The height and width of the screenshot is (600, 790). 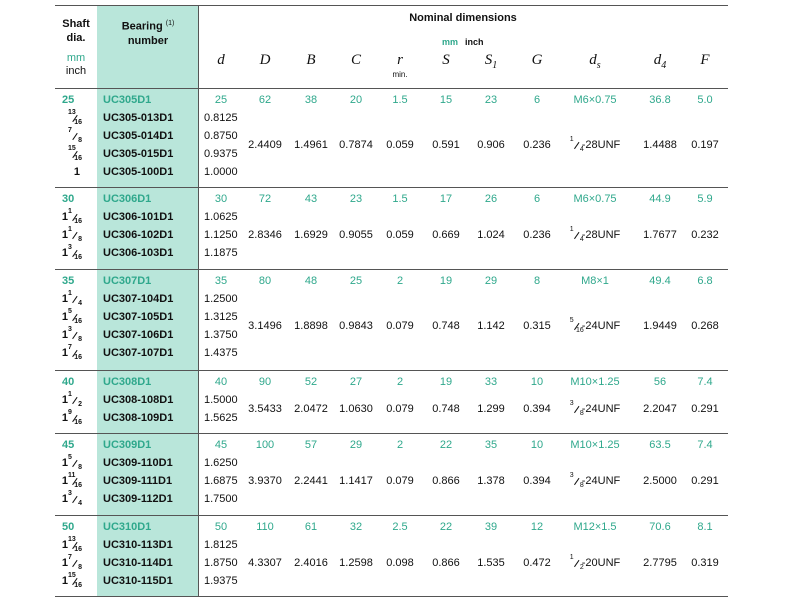 What do you see at coordinates (221, 172) in the screenshot?
I see `inch-d-value: 1.0000` at bounding box center [221, 172].